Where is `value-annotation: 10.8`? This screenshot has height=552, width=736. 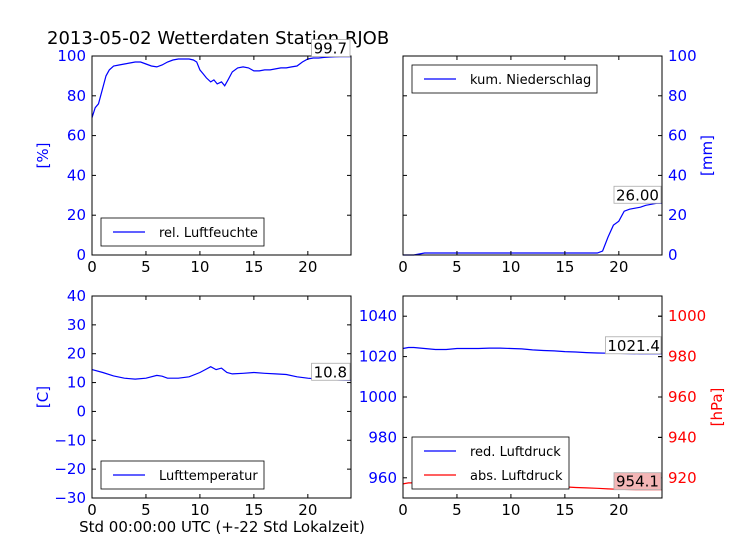 value-annotation: 10.8 is located at coordinates (330, 372).